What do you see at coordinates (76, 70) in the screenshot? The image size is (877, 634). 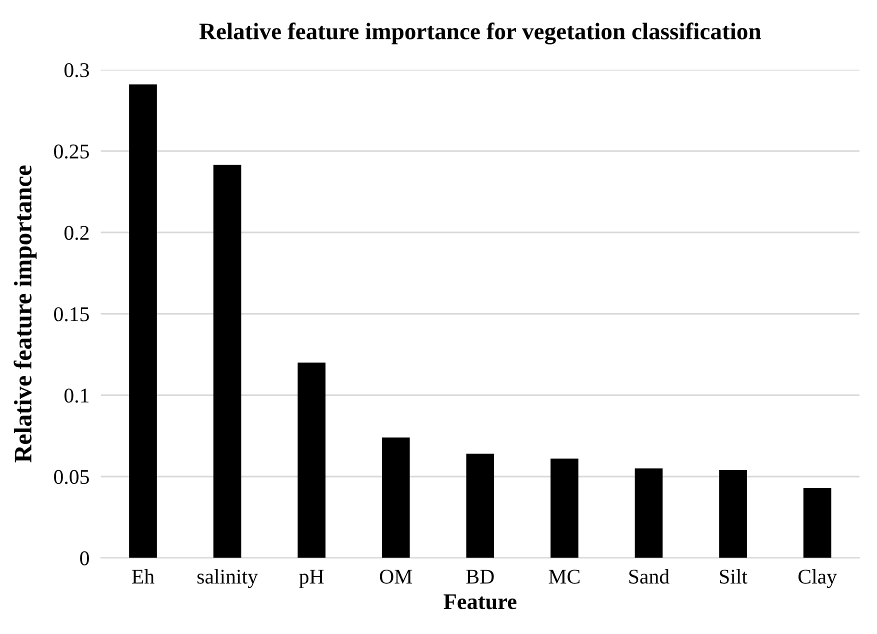 I see `y-tick-label: 0.3` at bounding box center [76, 70].